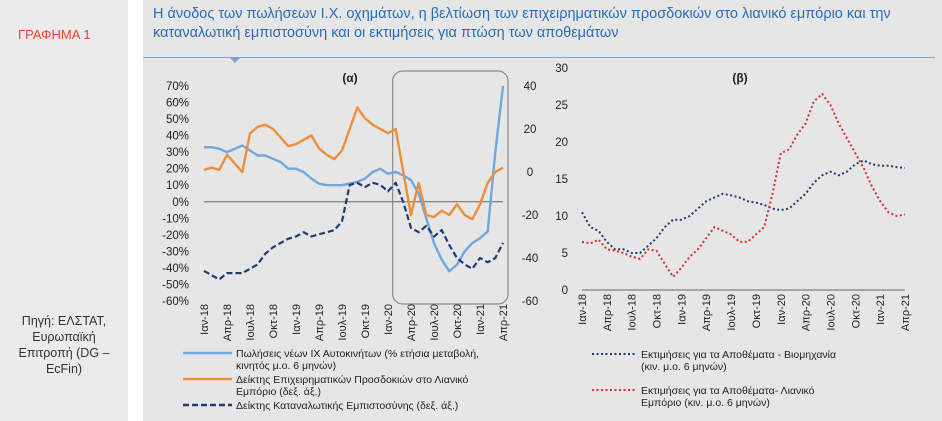  What do you see at coordinates (349, 78) in the screenshot?
I see `panel-a-label: (α)` at bounding box center [349, 78].